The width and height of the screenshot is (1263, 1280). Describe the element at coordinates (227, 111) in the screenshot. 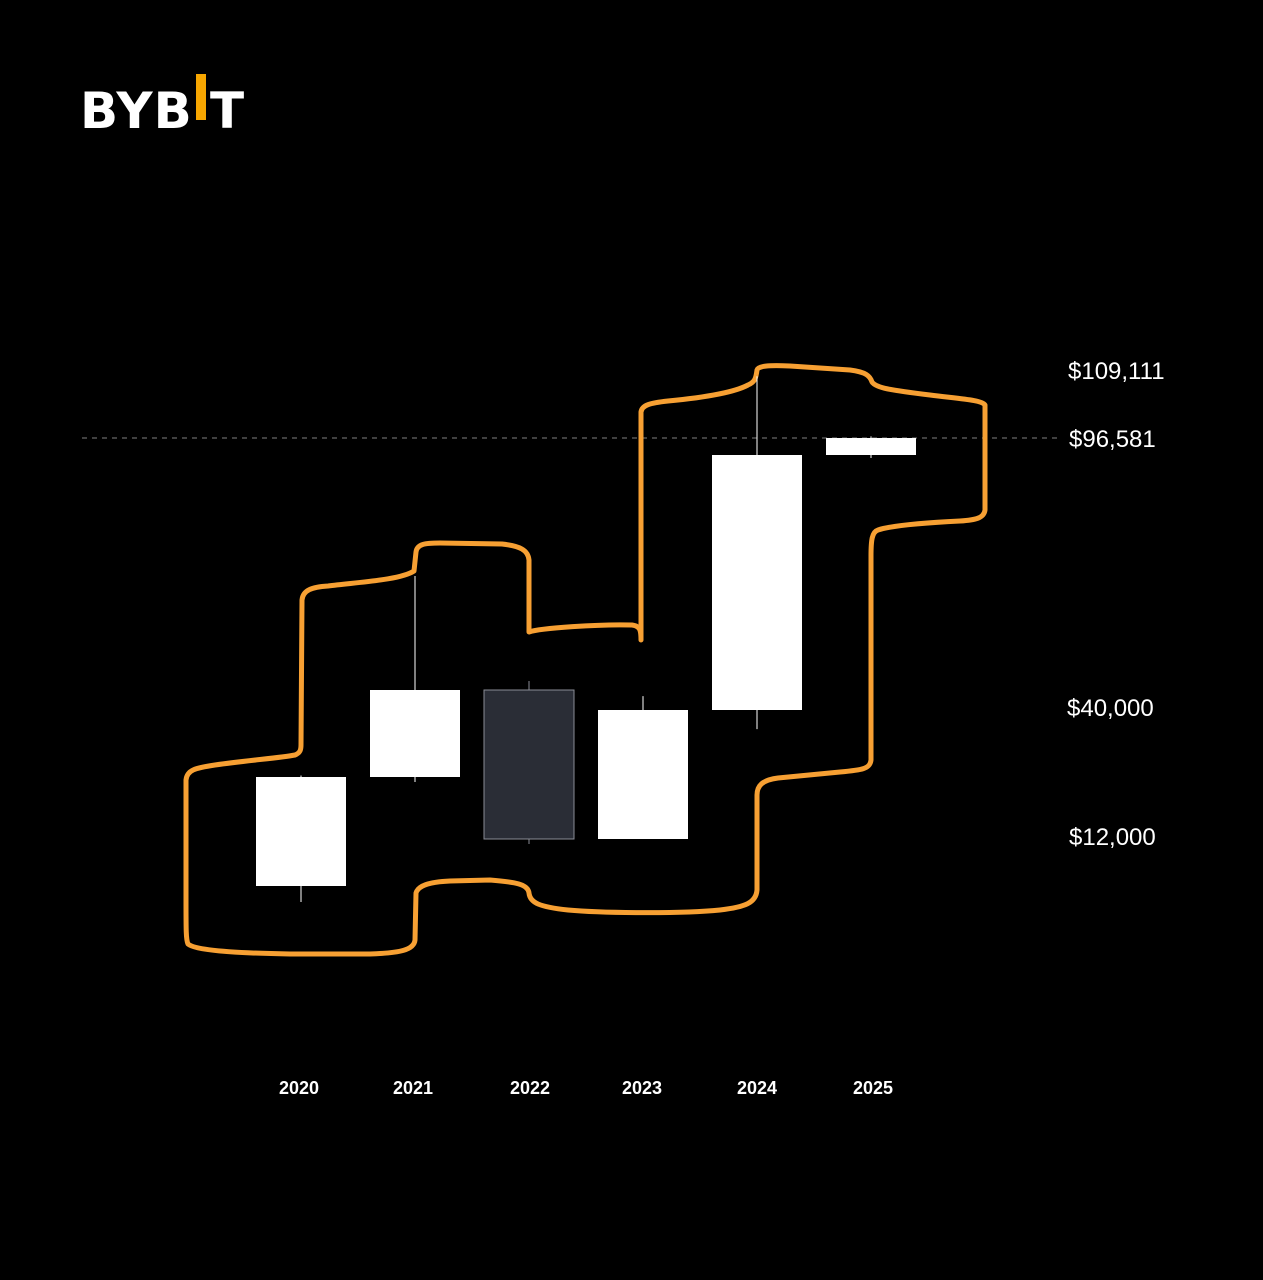

I see `logo-text-right: T` at that location.